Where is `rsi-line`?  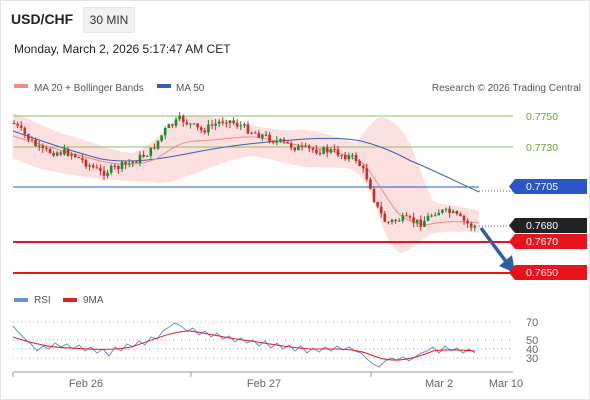 rsi-line is located at coordinates (244, 345).